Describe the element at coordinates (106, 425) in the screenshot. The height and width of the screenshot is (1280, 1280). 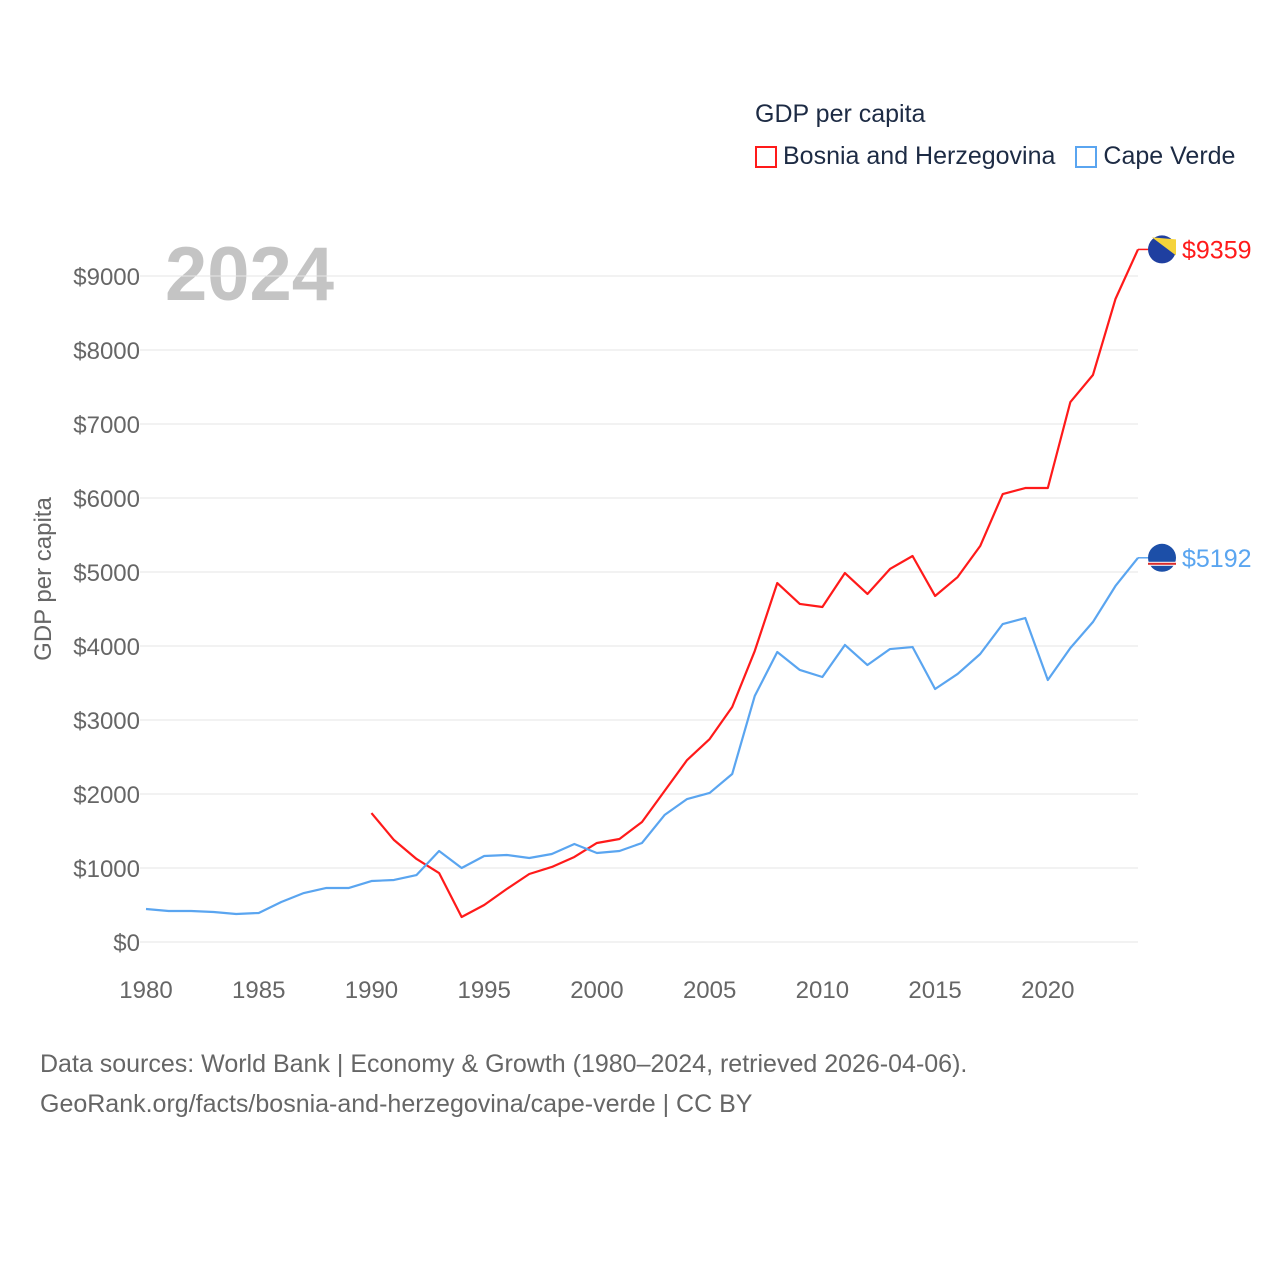
I see `y-tick-label: $7000` at that location.